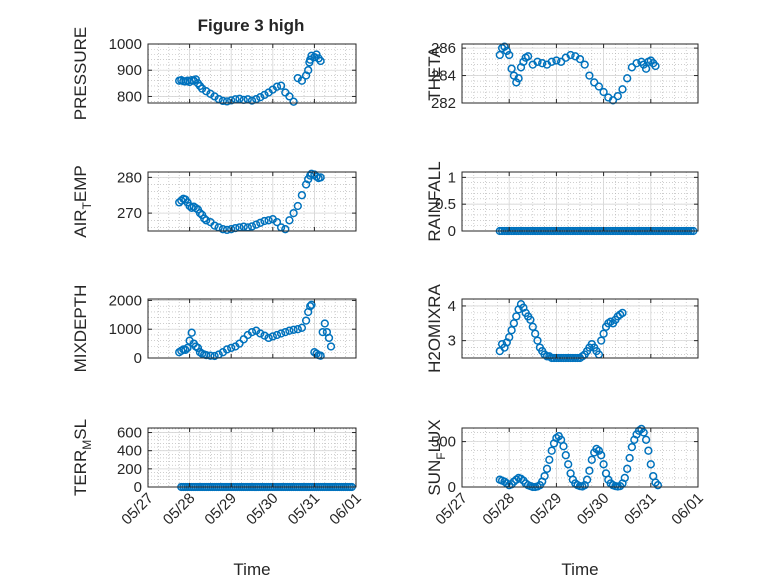 The width and height of the screenshot is (778, 583). I want to click on y-tick-label: 200, so click(129, 469).